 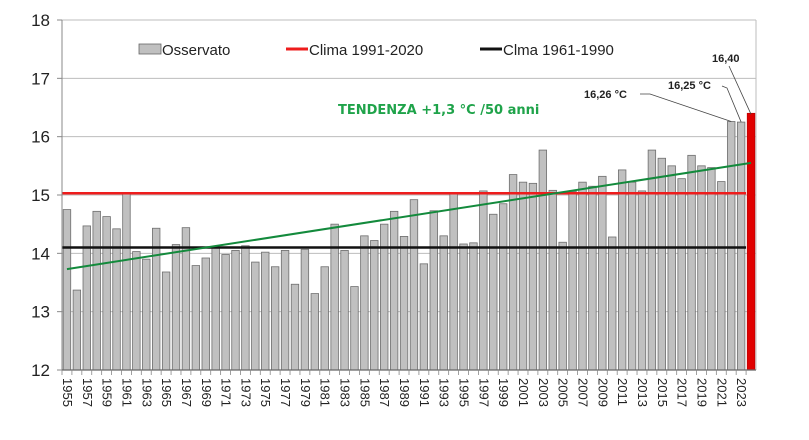 I want to click on x-tick-label: 2019, so click(x=701, y=392).